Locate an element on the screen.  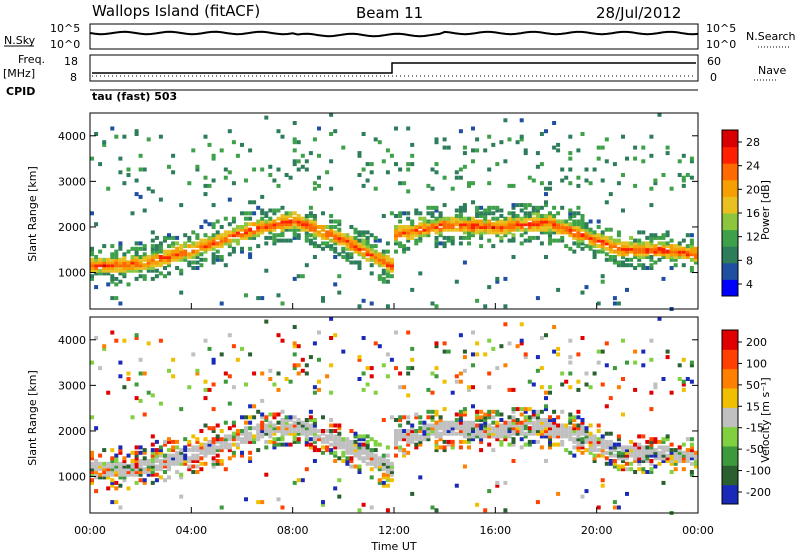
x-tick-label: 16:00 is located at coordinates (495, 530).